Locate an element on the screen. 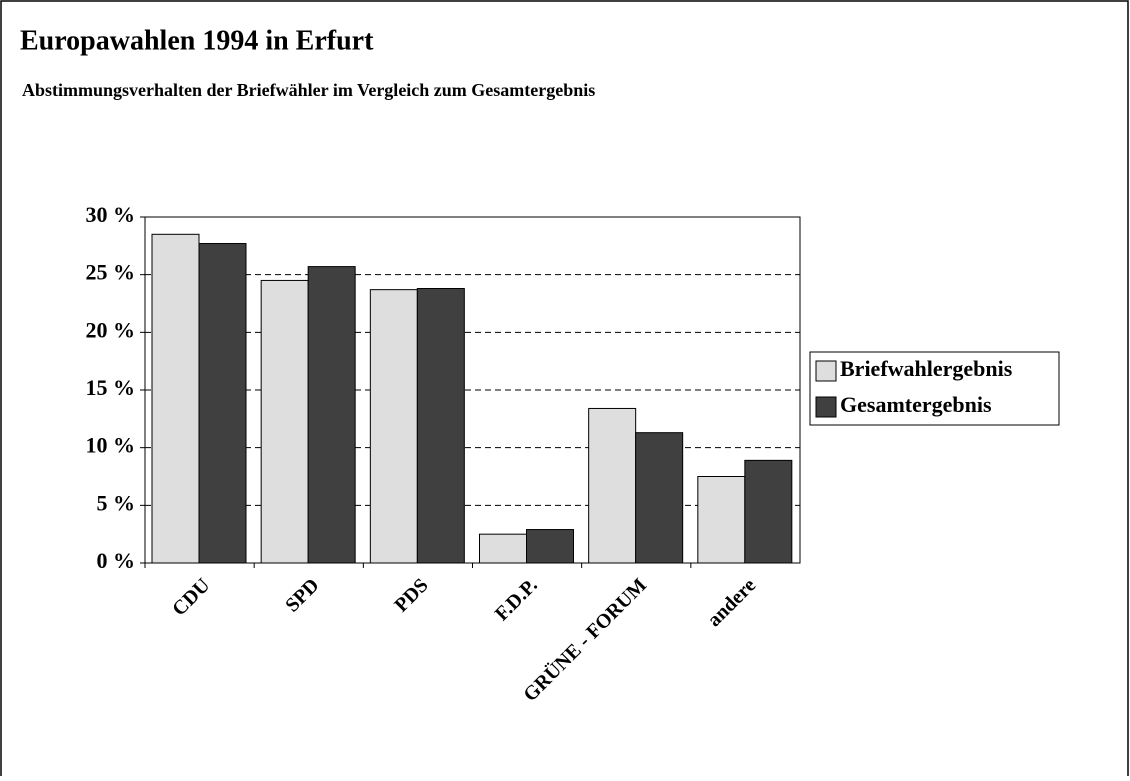 Image resolution: width=1130 pixels, height=781 pixels. x-tick-label: F.D.P. is located at coordinates (516, 599).